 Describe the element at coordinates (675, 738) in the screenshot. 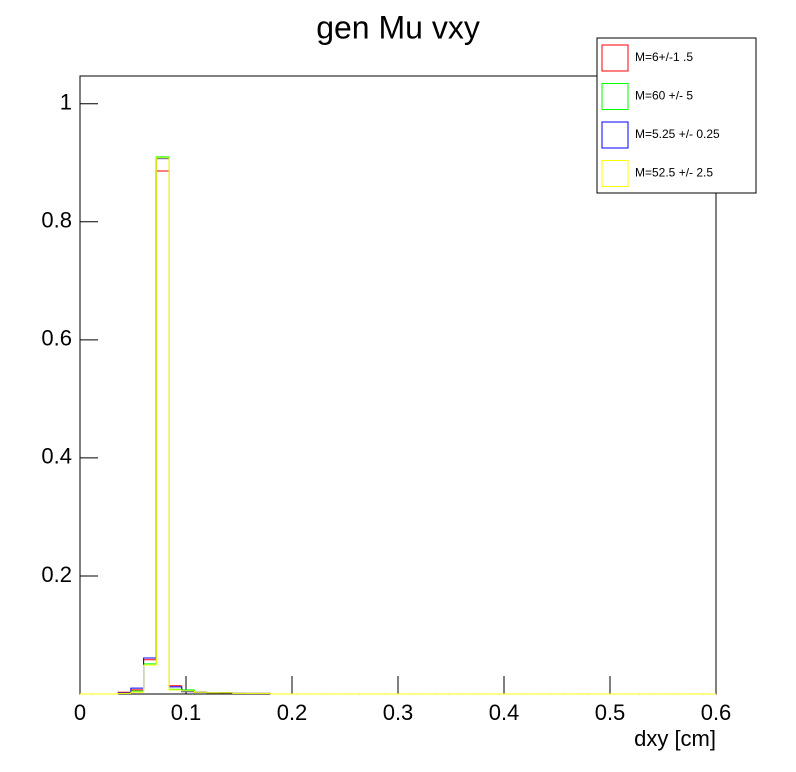

I see `x-axis-label: dxy [cm]` at that location.